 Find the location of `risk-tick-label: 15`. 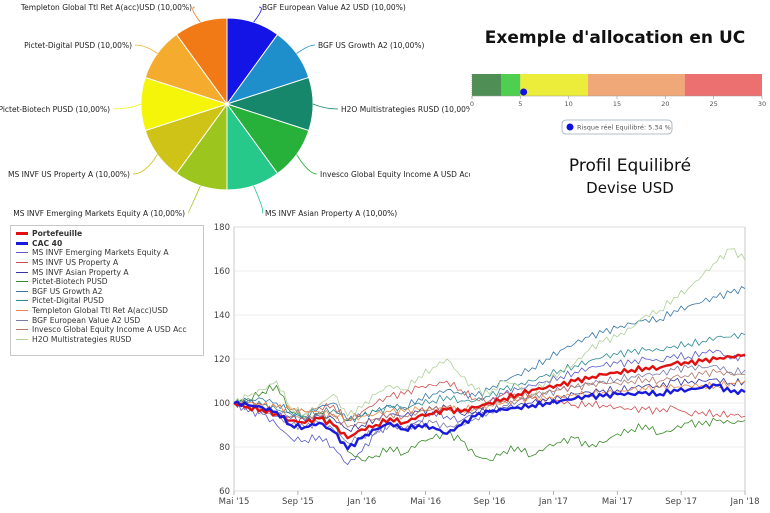

risk-tick-label: 15 is located at coordinates (617, 104).